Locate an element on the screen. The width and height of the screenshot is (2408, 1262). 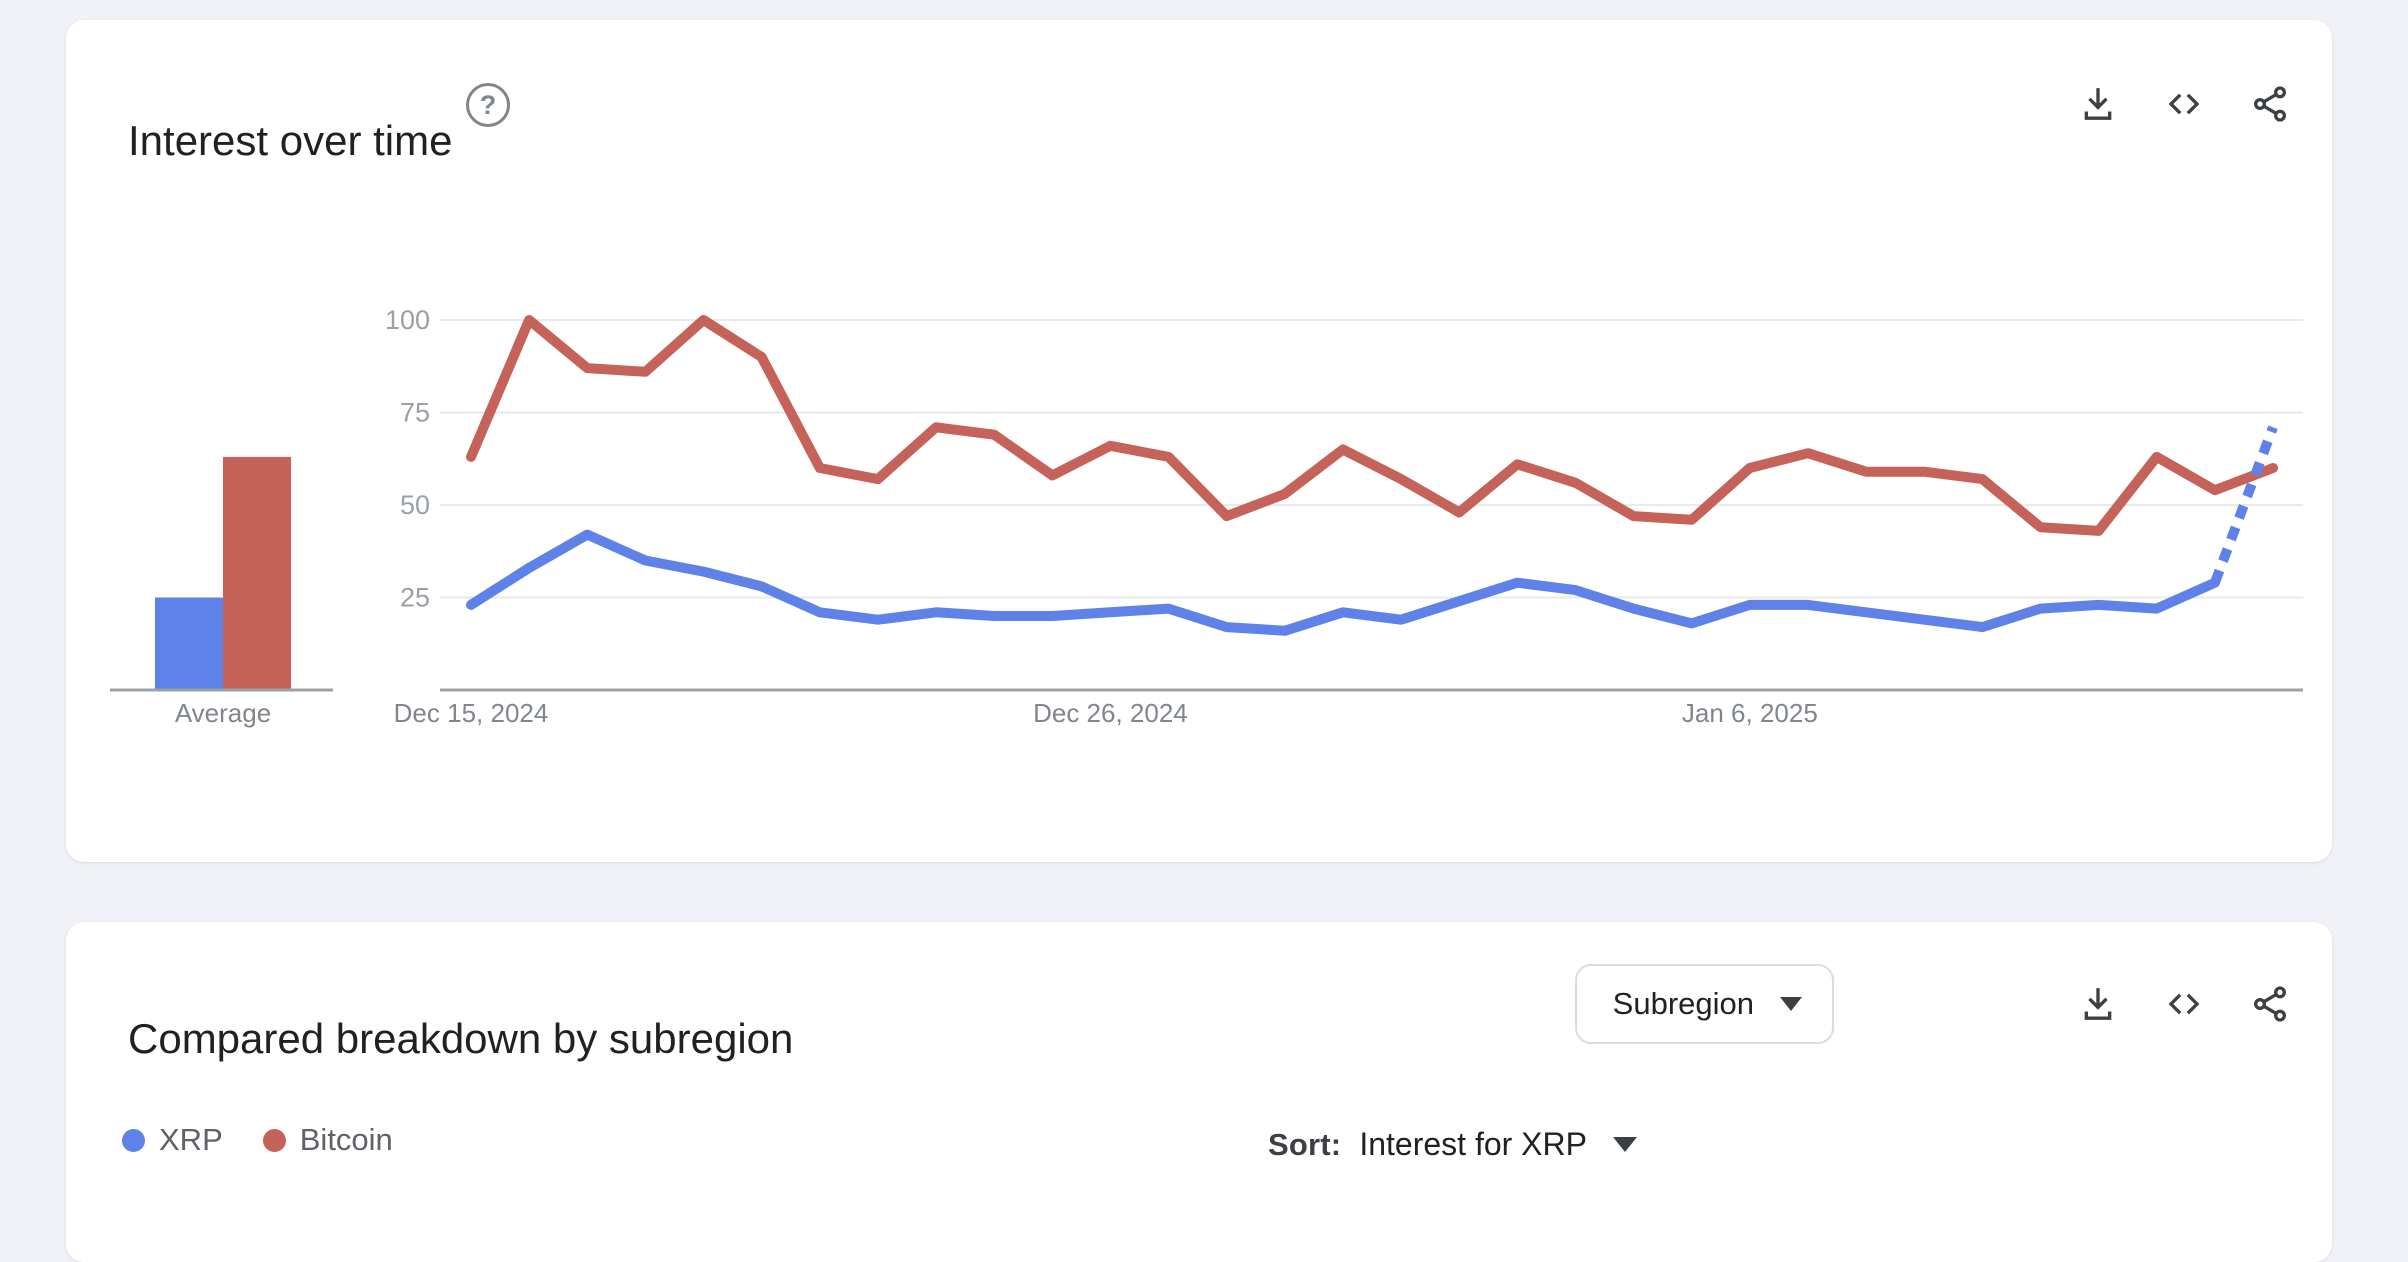
y-tick-label-100: 100 is located at coordinates (407, 320).